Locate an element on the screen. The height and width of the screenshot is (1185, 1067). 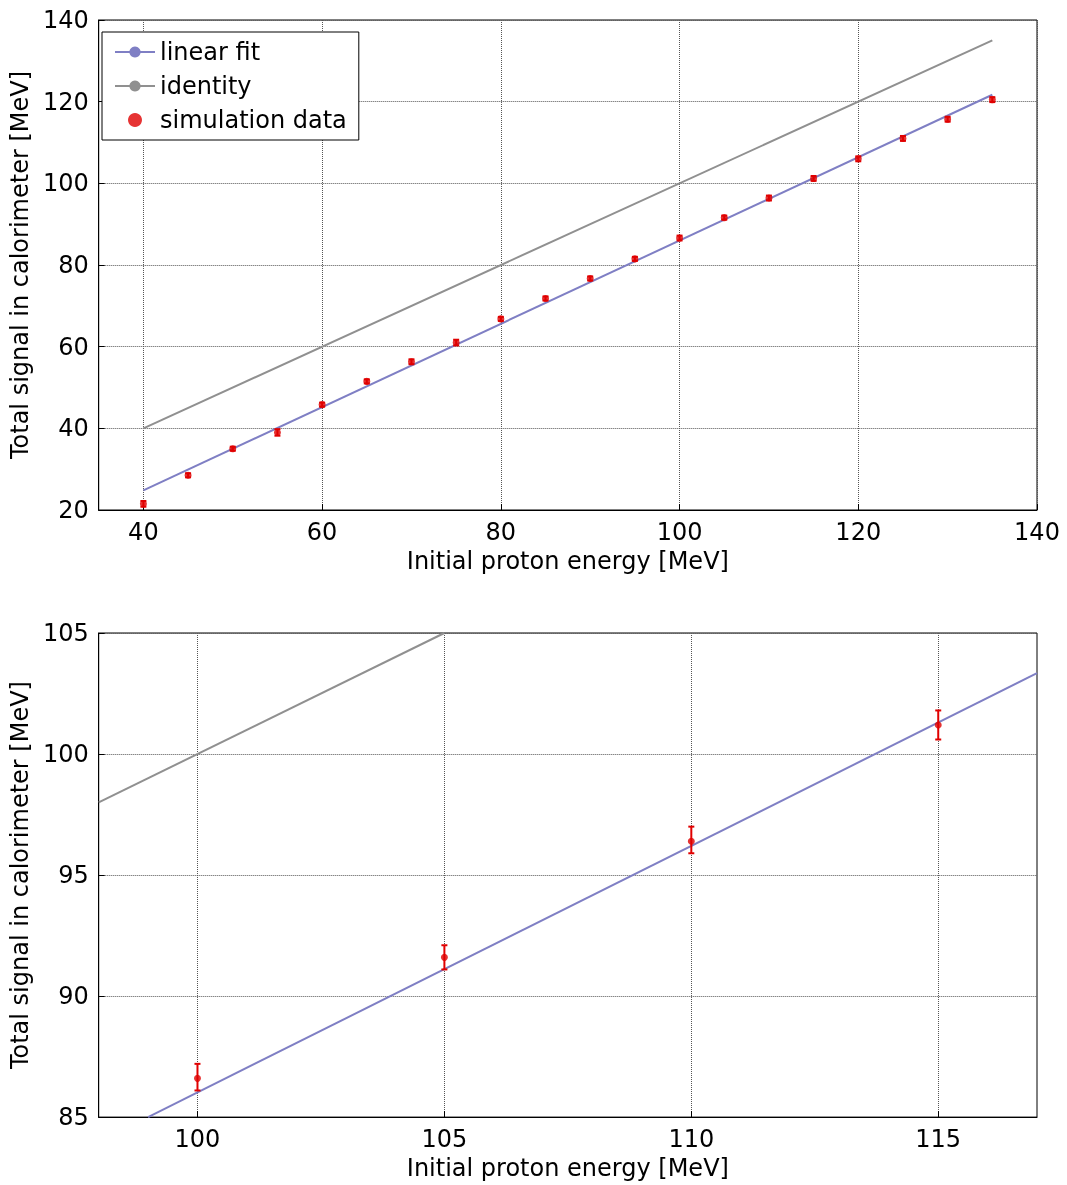
y-tick-label: 80 is located at coordinates (73, 265).